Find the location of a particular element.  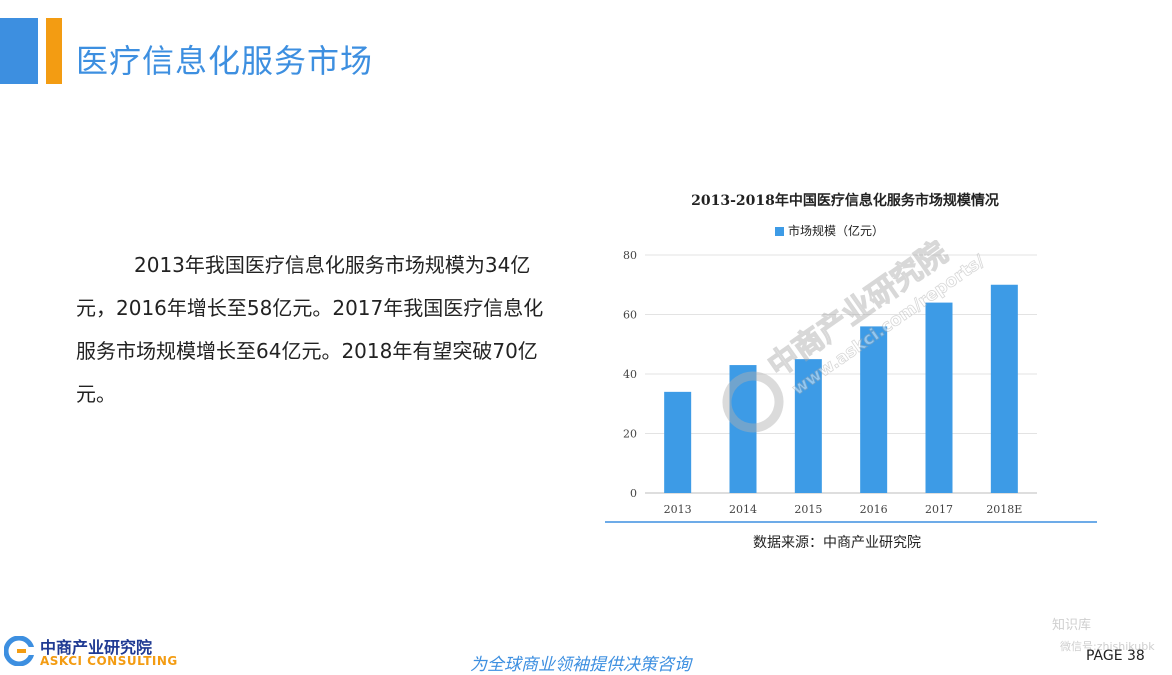

chart-source: 数据来源：中商产业研究院 is located at coordinates (837, 543).